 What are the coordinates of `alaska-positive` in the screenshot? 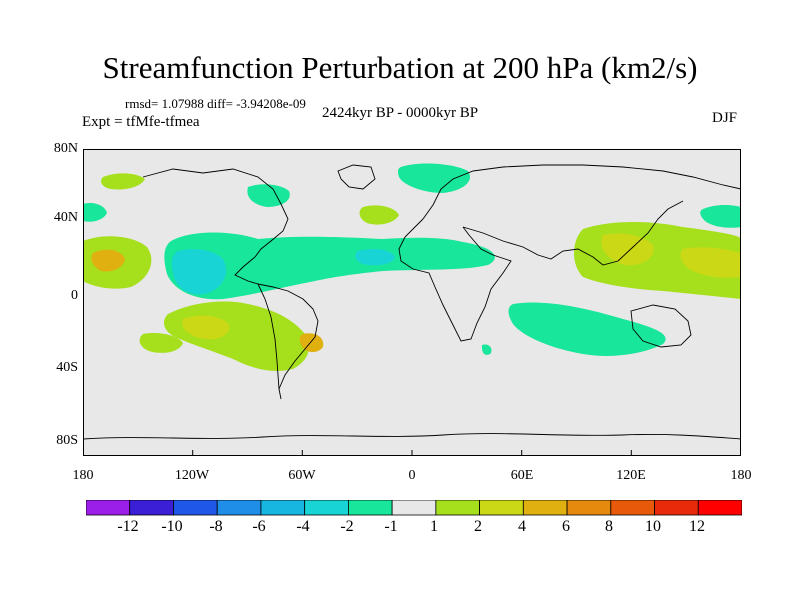 It's located at (123, 181).